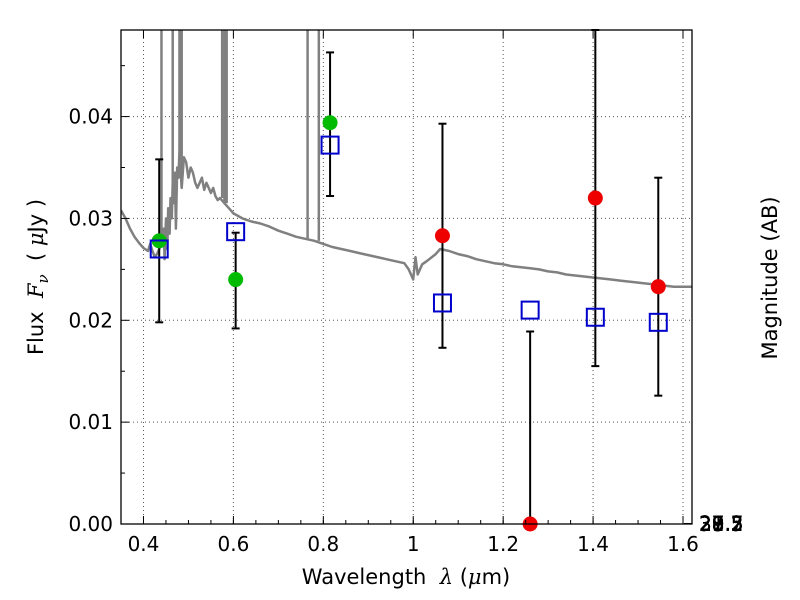 Image resolution: width=800 pixels, height=600 pixels. What do you see at coordinates (43, 278) in the screenshot?
I see `y-axis-label-nu: ν` at bounding box center [43, 278].